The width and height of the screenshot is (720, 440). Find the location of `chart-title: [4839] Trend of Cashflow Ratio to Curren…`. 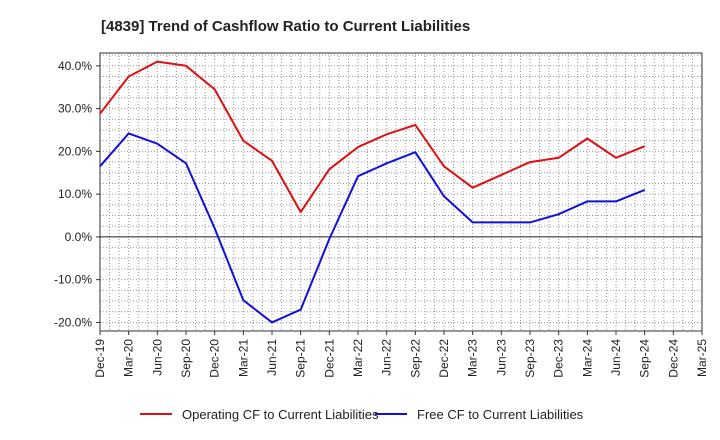

chart-title: [4839] Trend of Cashflow Ratio to Curren… is located at coordinates (285, 26).